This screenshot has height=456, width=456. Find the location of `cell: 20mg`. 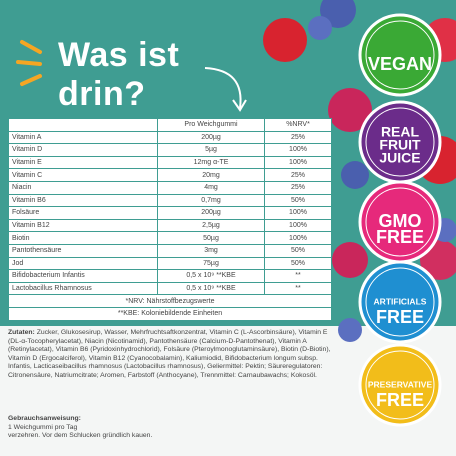

cell: 20mg is located at coordinates (211, 175).